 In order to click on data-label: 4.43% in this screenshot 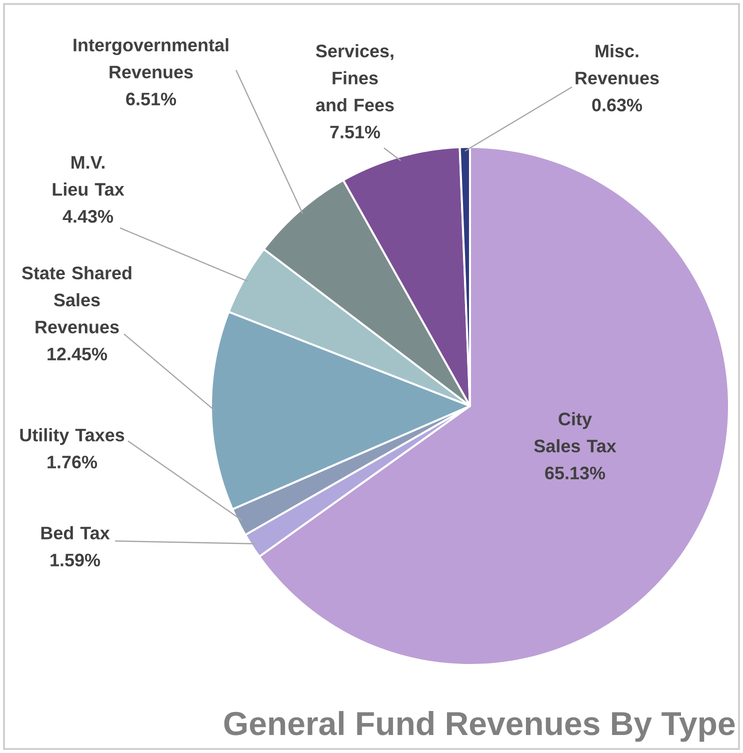, I will do `click(88, 216)`.